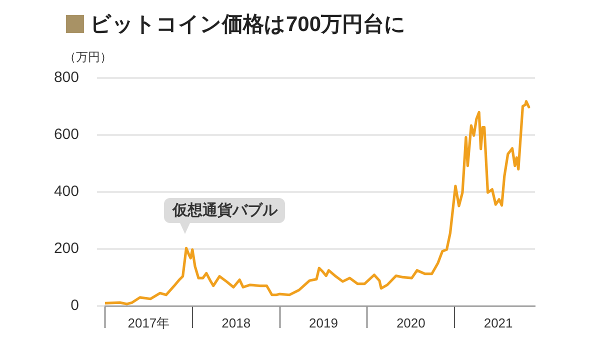  What do you see at coordinates (149, 322) in the screenshot?
I see `x-tick-label: 2017年` at bounding box center [149, 322].